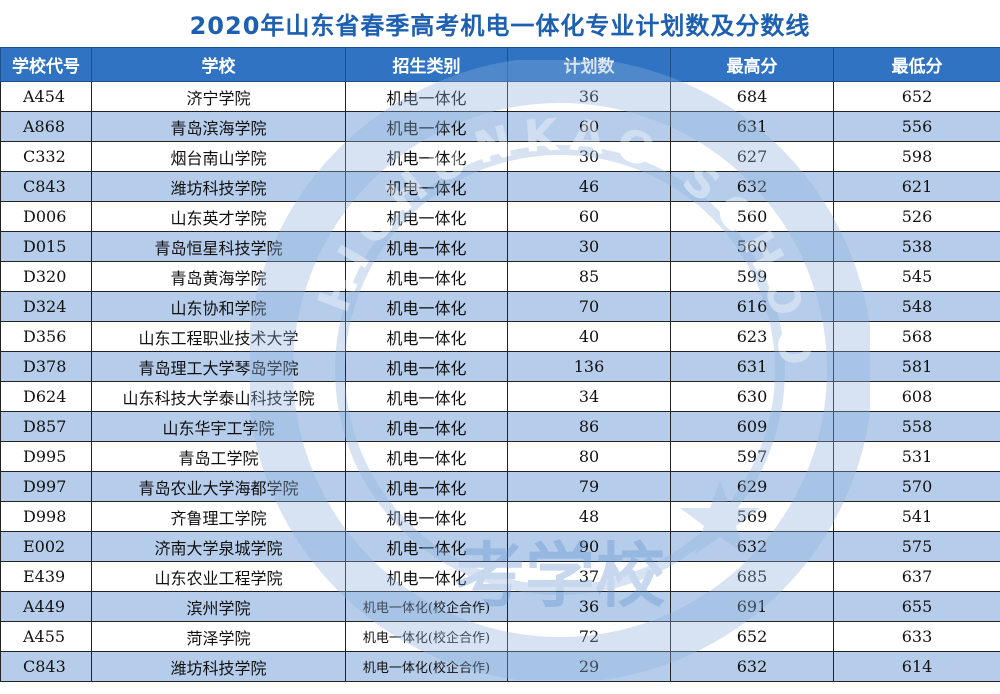 The image size is (1000, 694). I want to click on header-row: 学校代号 学校 招生类别 计划数 最高分 最低分, so click(500, 64).